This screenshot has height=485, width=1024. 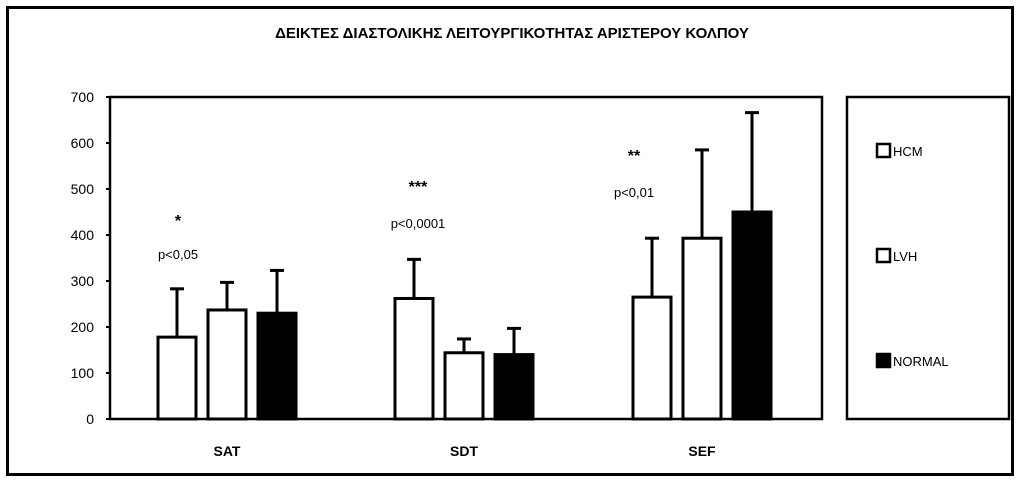 I want to click on legend-swatch-hcm, so click(x=883, y=150).